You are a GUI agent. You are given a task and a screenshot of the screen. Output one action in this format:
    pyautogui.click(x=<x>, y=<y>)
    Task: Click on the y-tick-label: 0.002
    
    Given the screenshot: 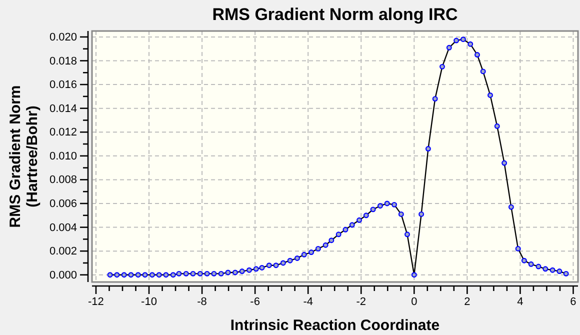 What is the action you would take?
    pyautogui.click(x=63, y=252)
    